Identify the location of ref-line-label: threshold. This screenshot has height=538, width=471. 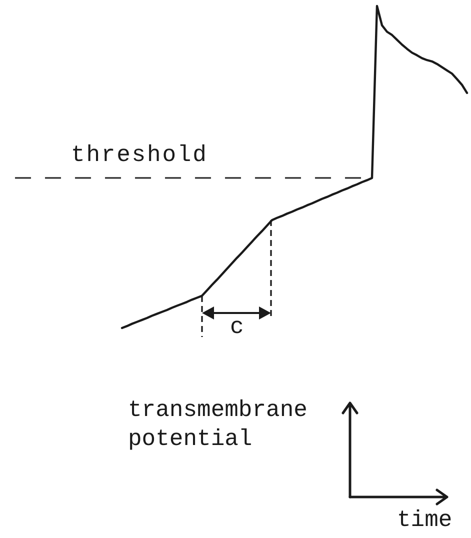
(139, 155).